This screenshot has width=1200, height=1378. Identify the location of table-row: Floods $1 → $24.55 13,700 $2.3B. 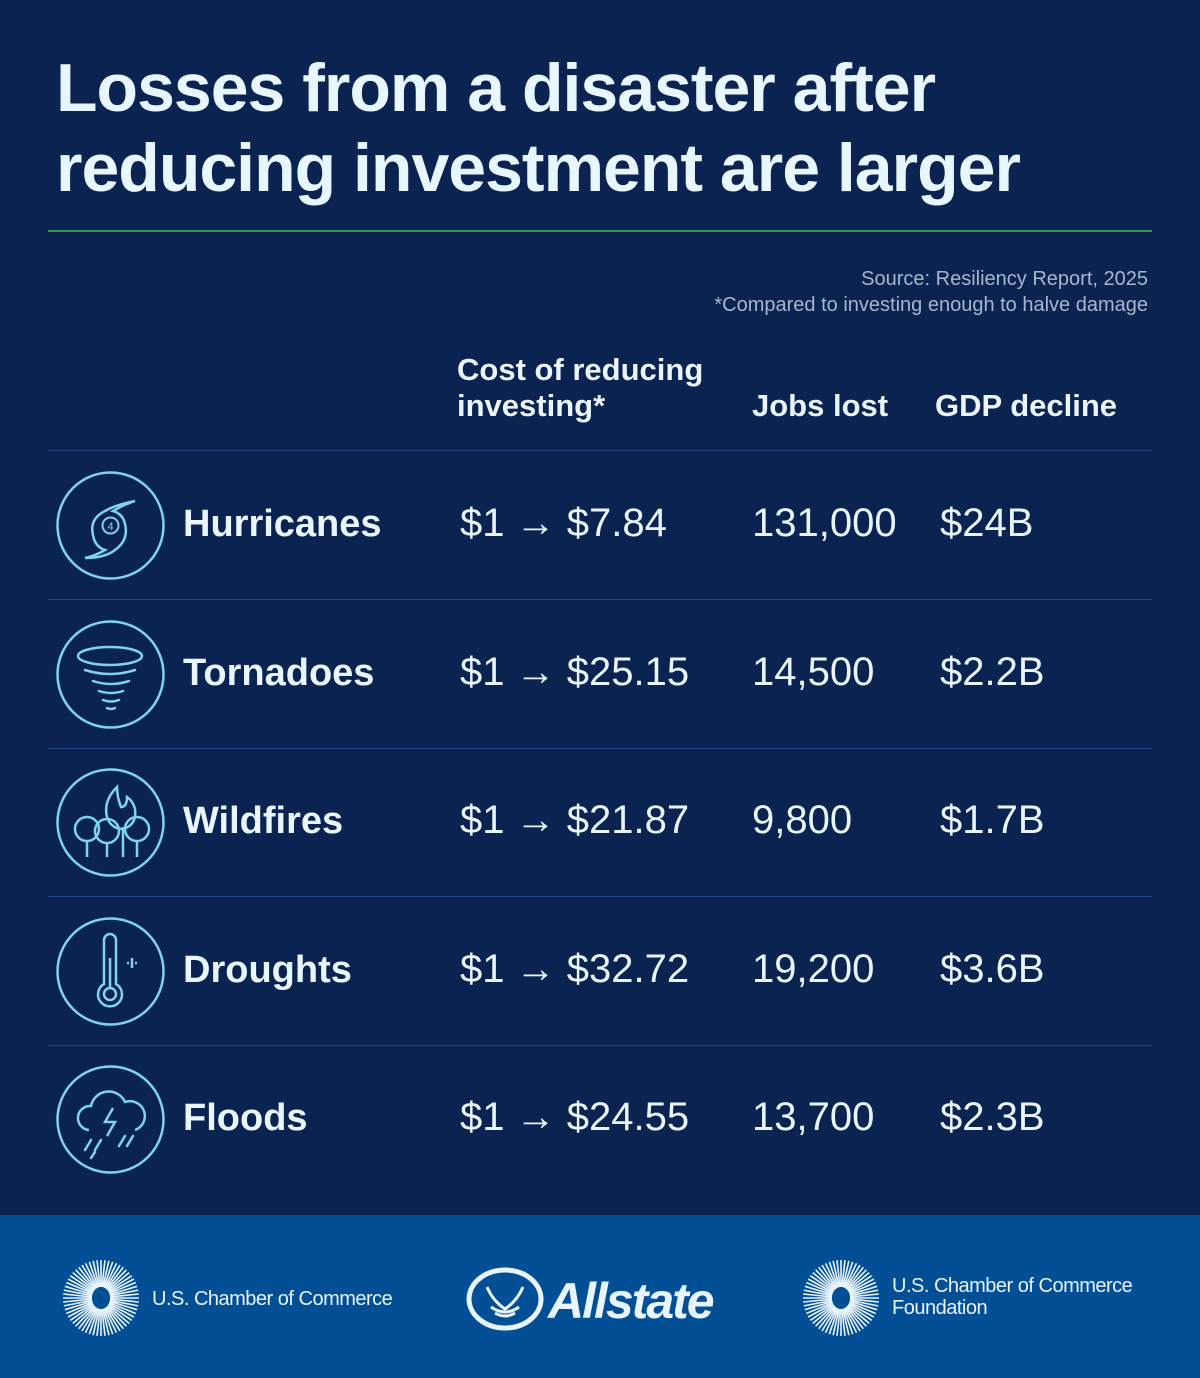
(600, 1119).